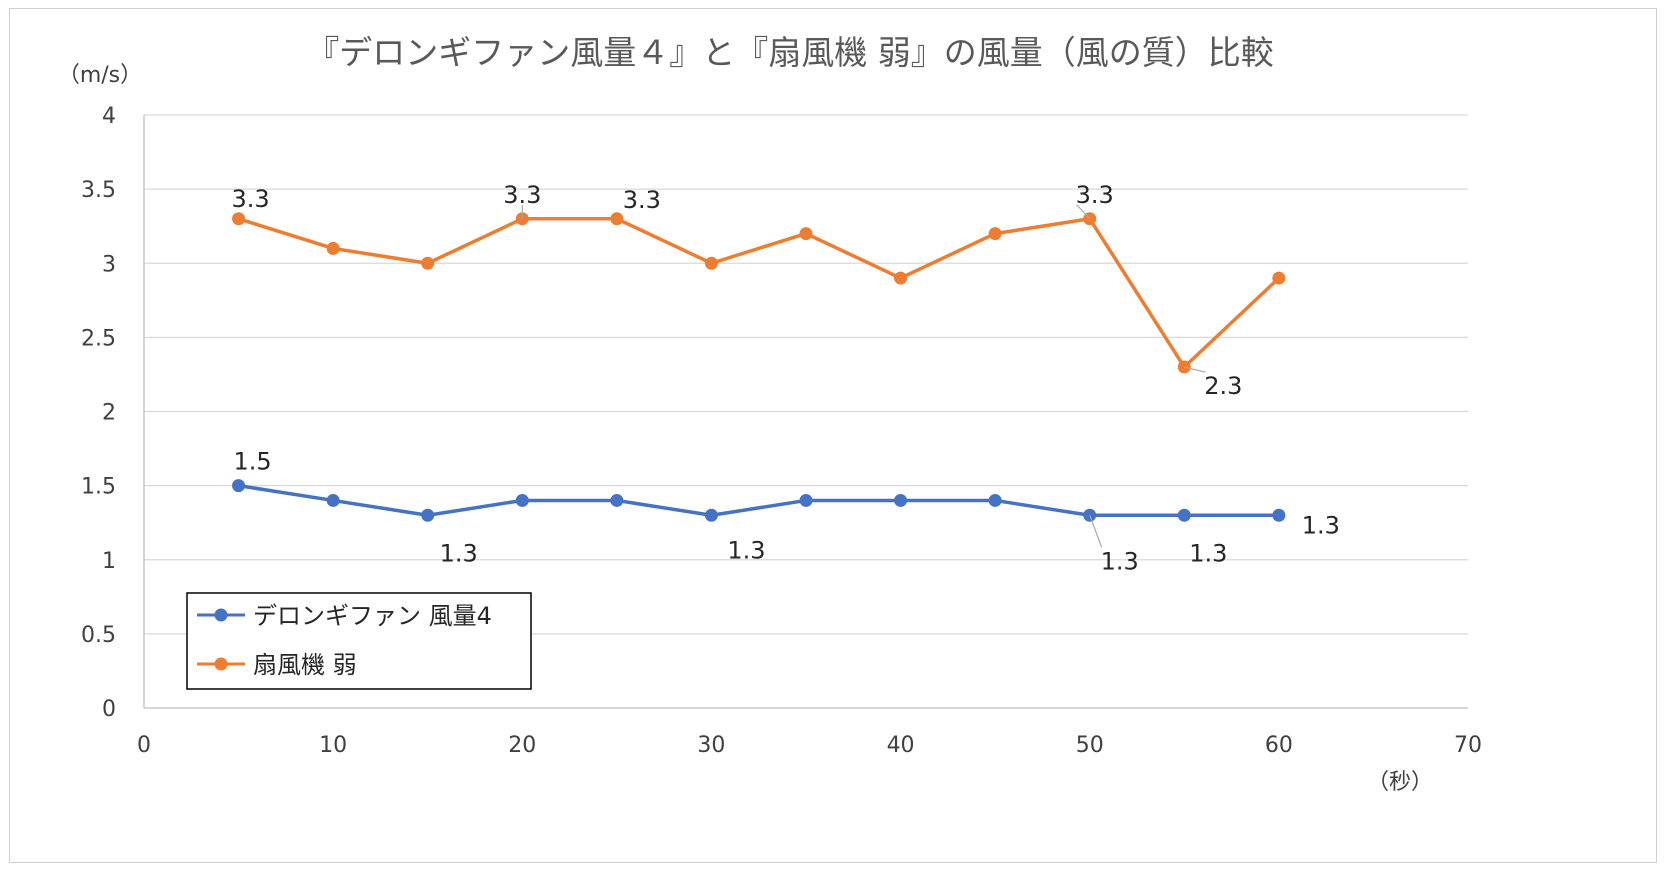 This screenshot has height=871, width=1666. What do you see at coordinates (1279, 745) in the screenshot?
I see `x-tick-label: 60` at bounding box center [1279, 745].